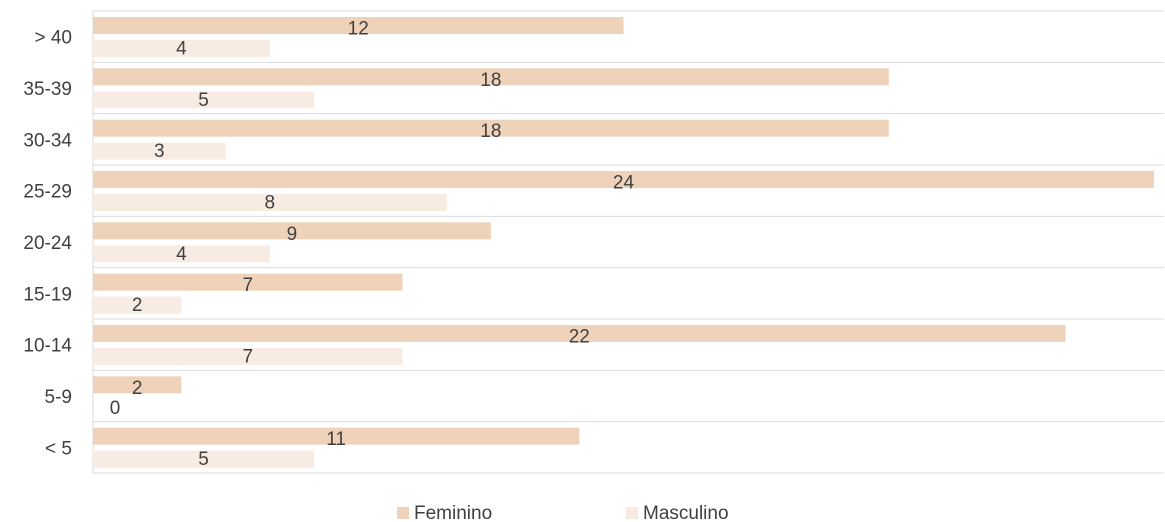 The image size is (1165, 522). Describe the element at coordinates (686, 512) in the screenshot. I see `legend-label: Masculino` at that location.